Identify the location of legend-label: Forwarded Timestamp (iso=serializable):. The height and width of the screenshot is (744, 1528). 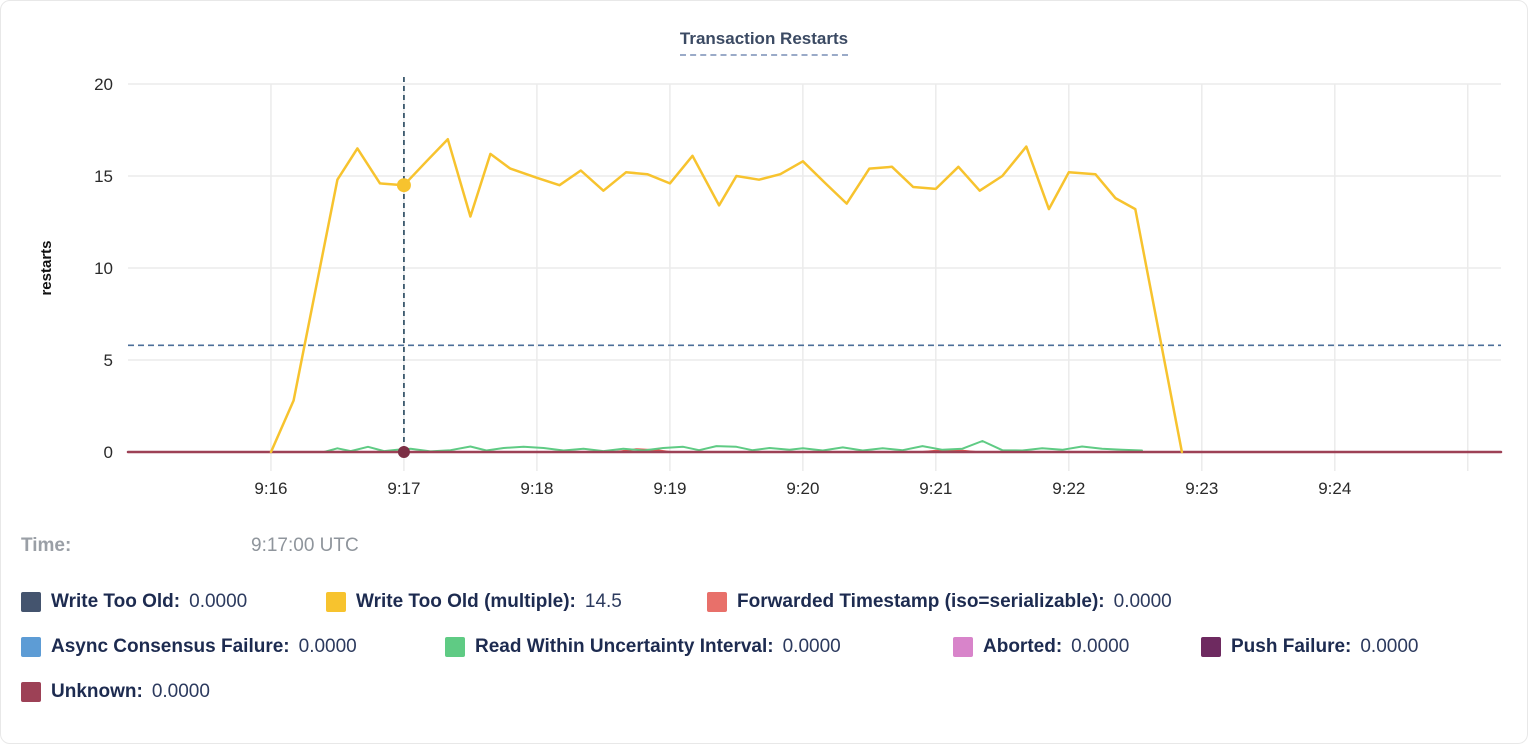
(921, 601).